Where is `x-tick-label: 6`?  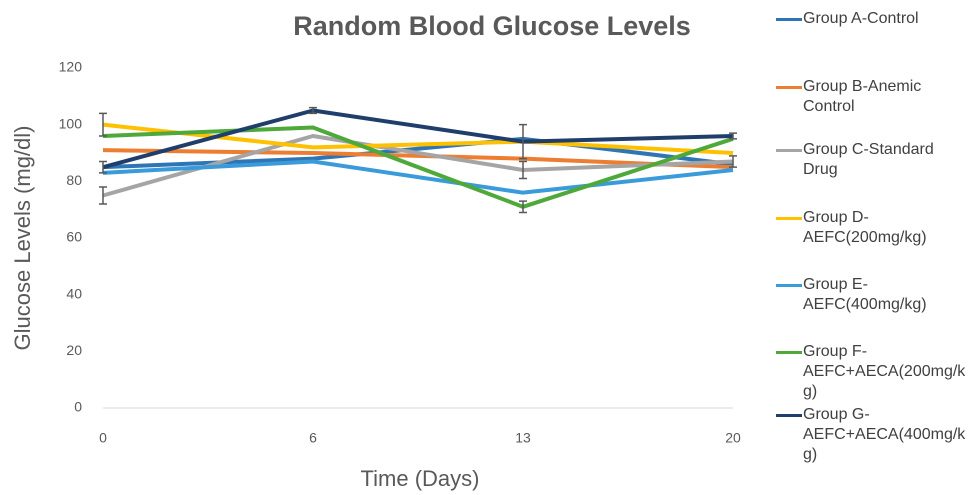
x-tick-label: 6 is located at coordinates (313, 438).